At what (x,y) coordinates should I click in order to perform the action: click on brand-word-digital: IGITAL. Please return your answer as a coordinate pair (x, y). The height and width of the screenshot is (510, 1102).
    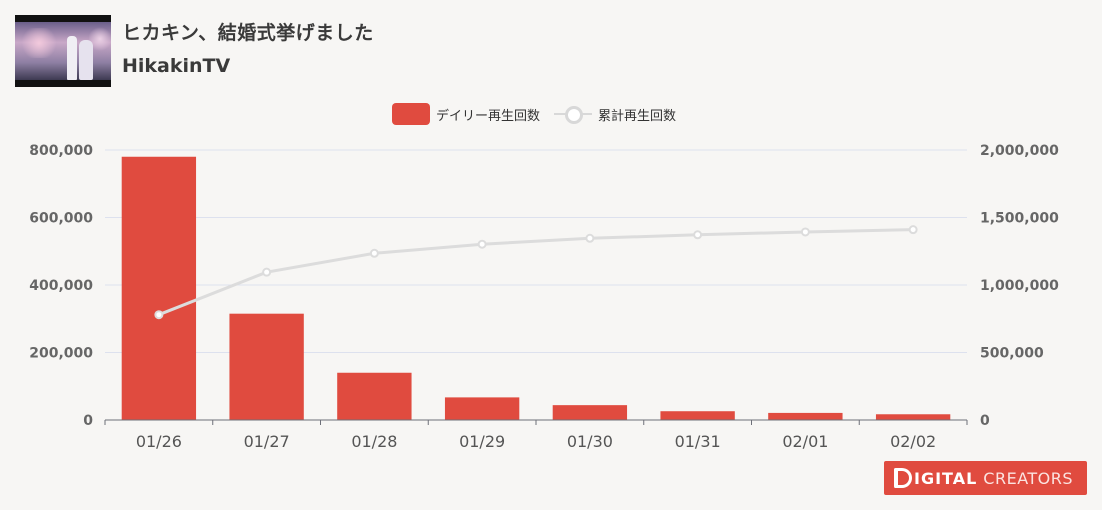
    Looking at the image, I should click on (946, 478).